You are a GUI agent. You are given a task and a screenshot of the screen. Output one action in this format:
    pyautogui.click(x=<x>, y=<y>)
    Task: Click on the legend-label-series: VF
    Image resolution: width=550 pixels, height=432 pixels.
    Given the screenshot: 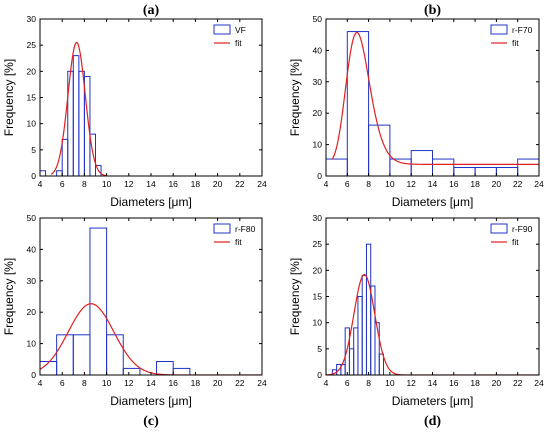 What is the action you would take?
    pyautogui.click(x=240, y=30)
    